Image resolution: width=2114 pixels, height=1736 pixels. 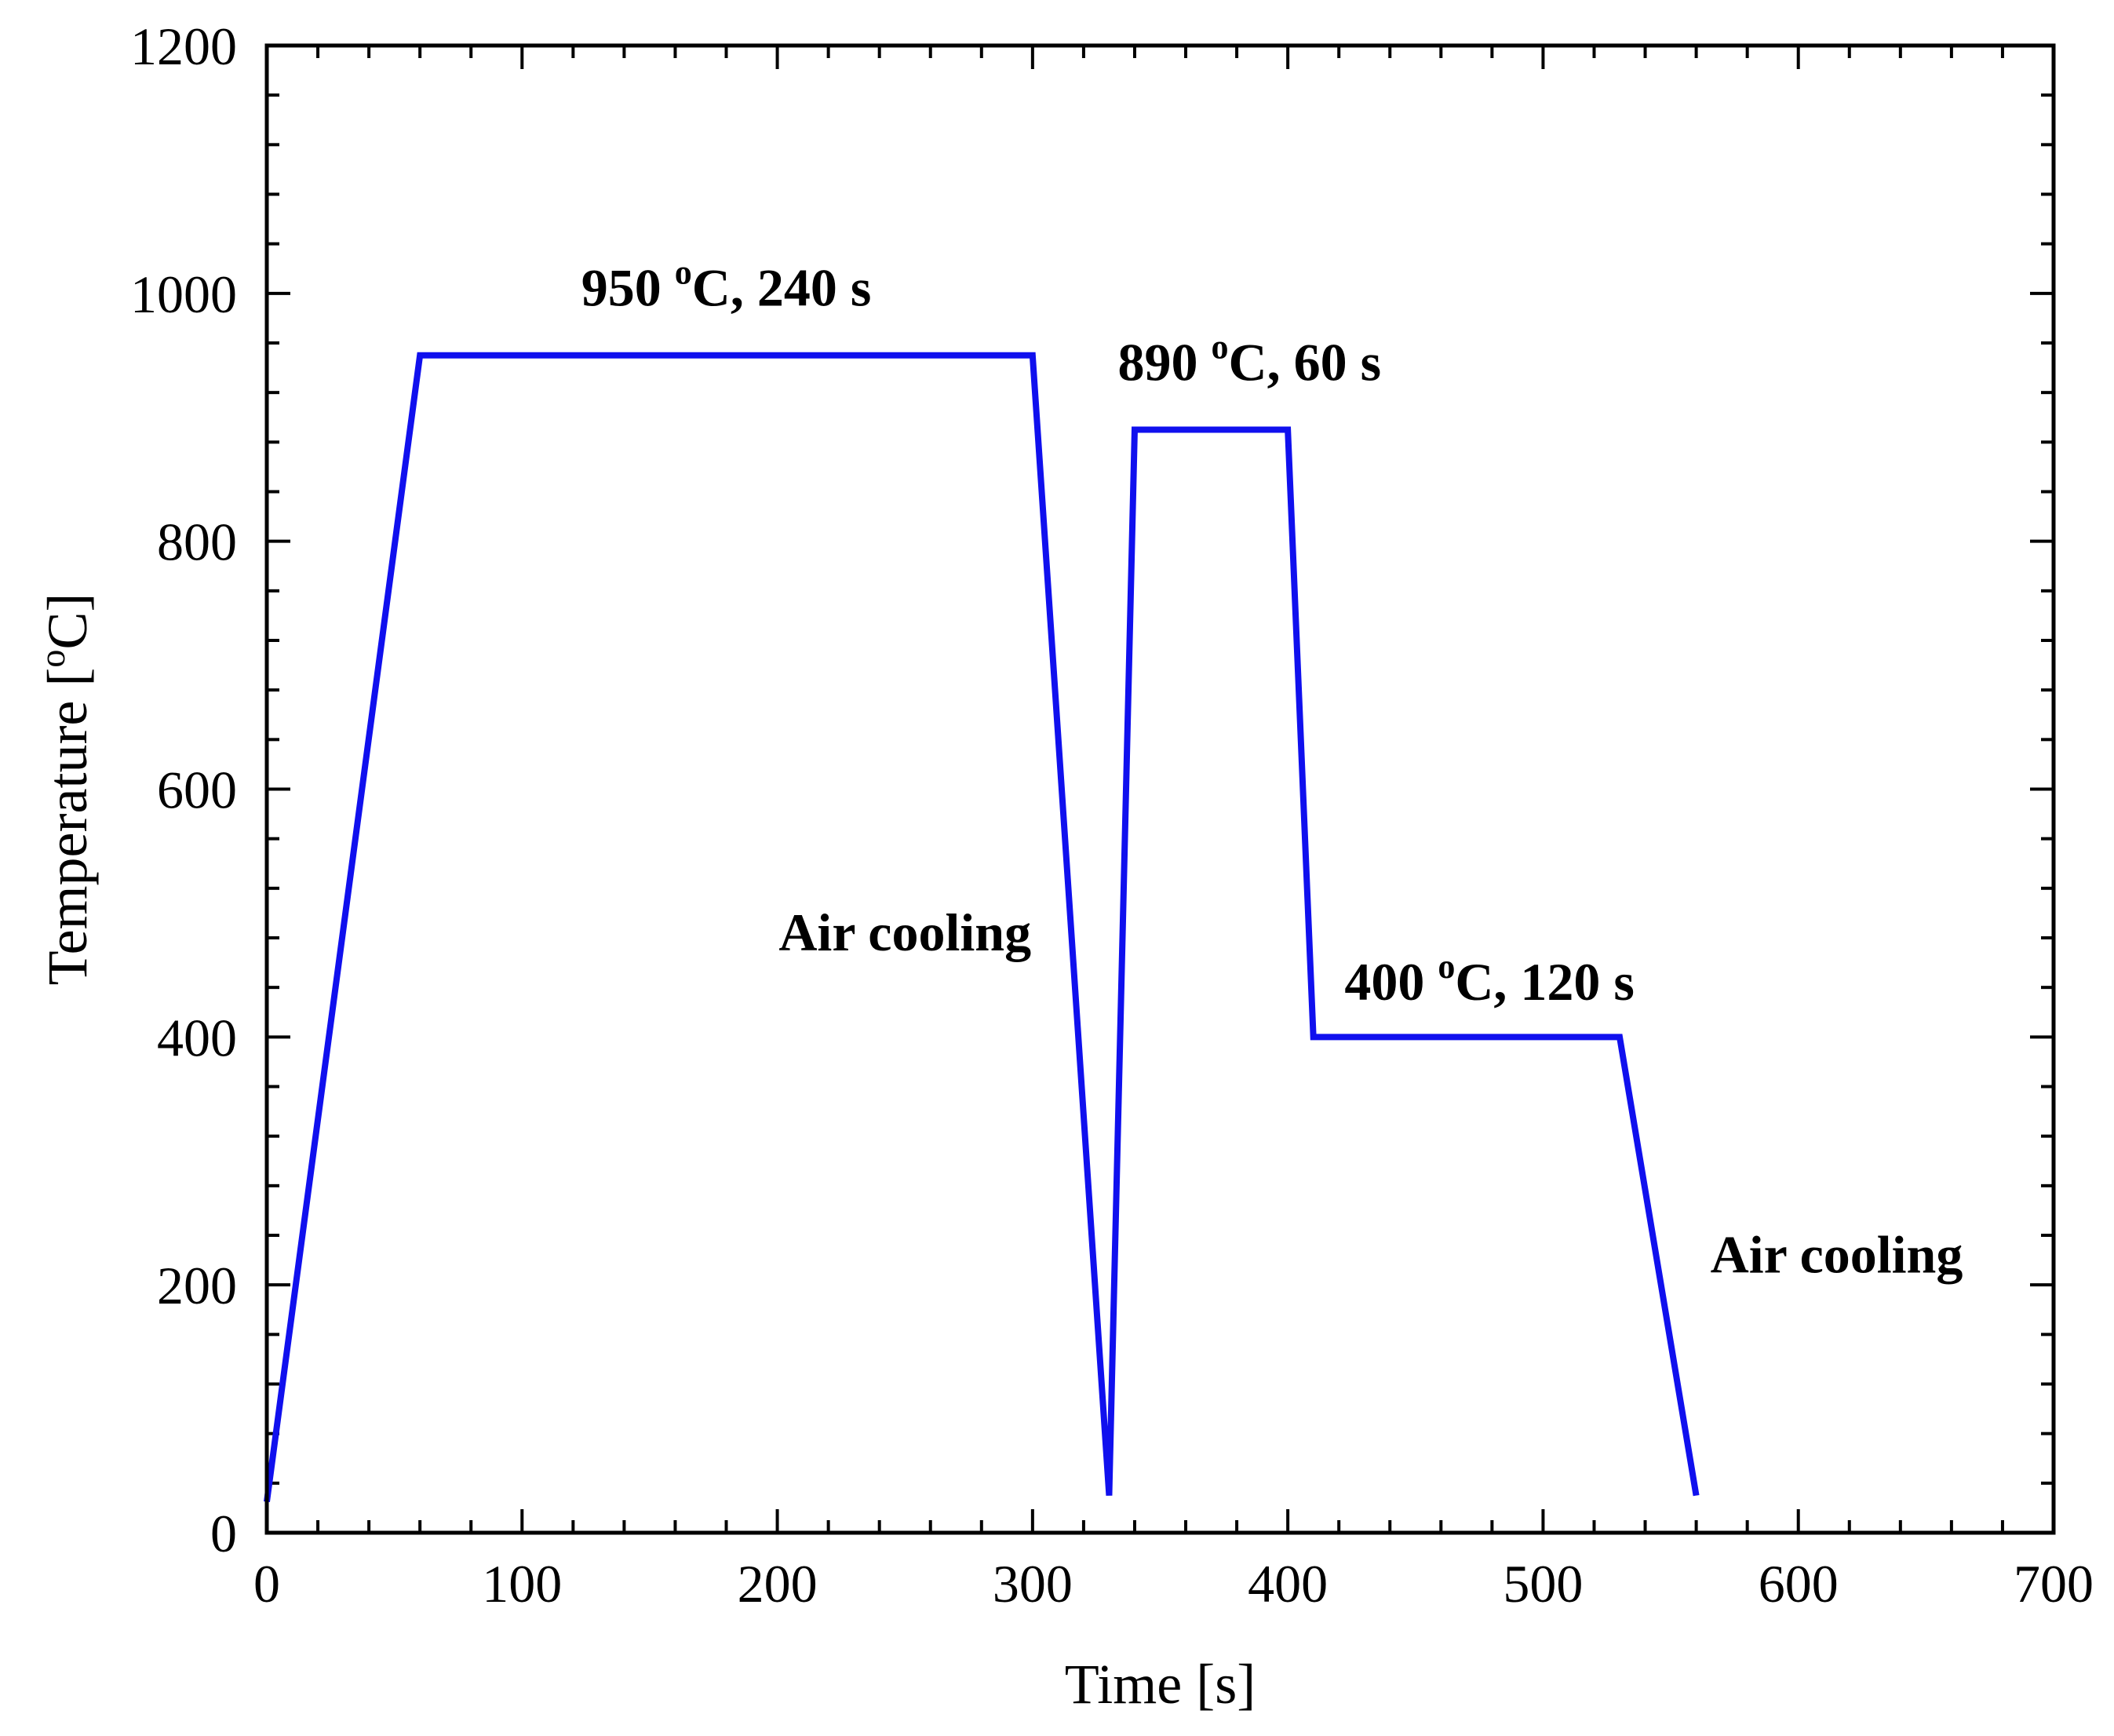 I want to click on x-tick-label: 600, so click(x=1799, y=1584).